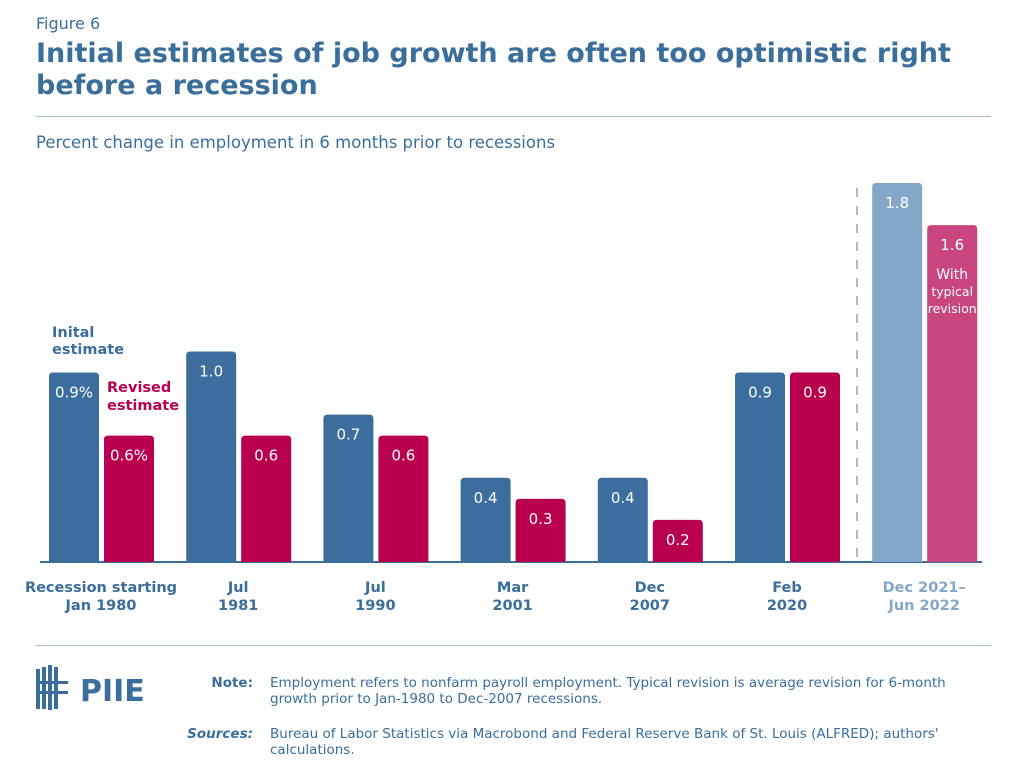 Image resolution: width=1024 pixels, height=778 pixels. Describe the element at coordinates (112, 691) in the screenshot. I see `logo-text: PIIE` at that location.